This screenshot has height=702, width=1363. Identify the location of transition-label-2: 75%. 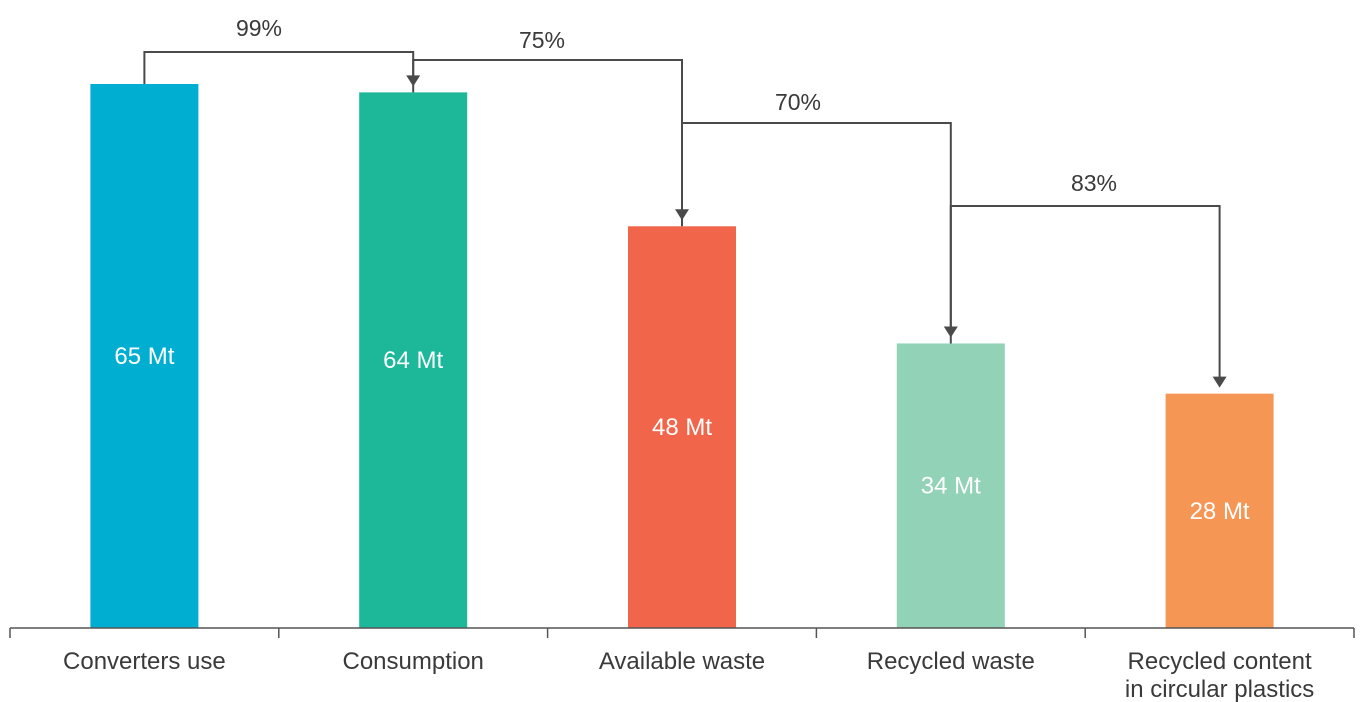
(542, 40).